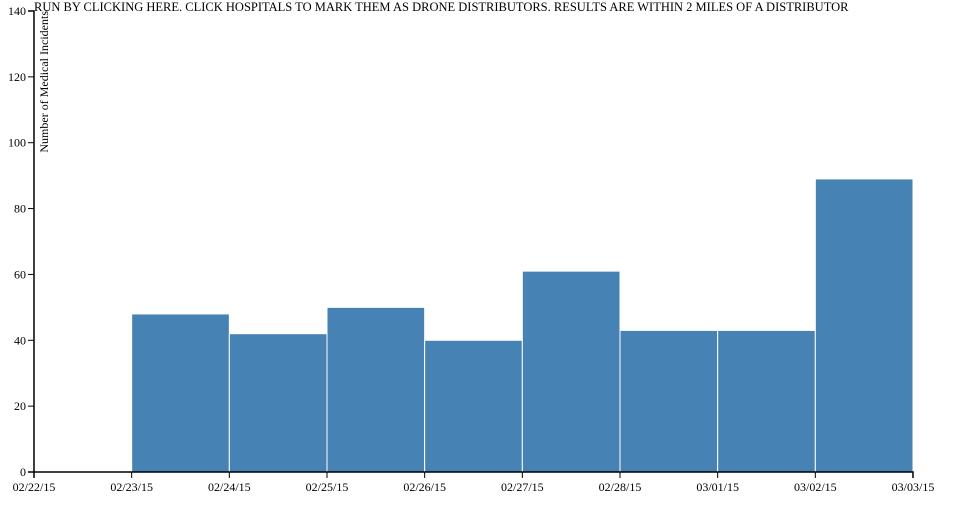 The width and height of the screenshot is (970, 510). What do you see at coordinates (522, 487) in the screenshot?
I see `x-tick-label-5: 02/27/15` at bounding box center [522, 487].